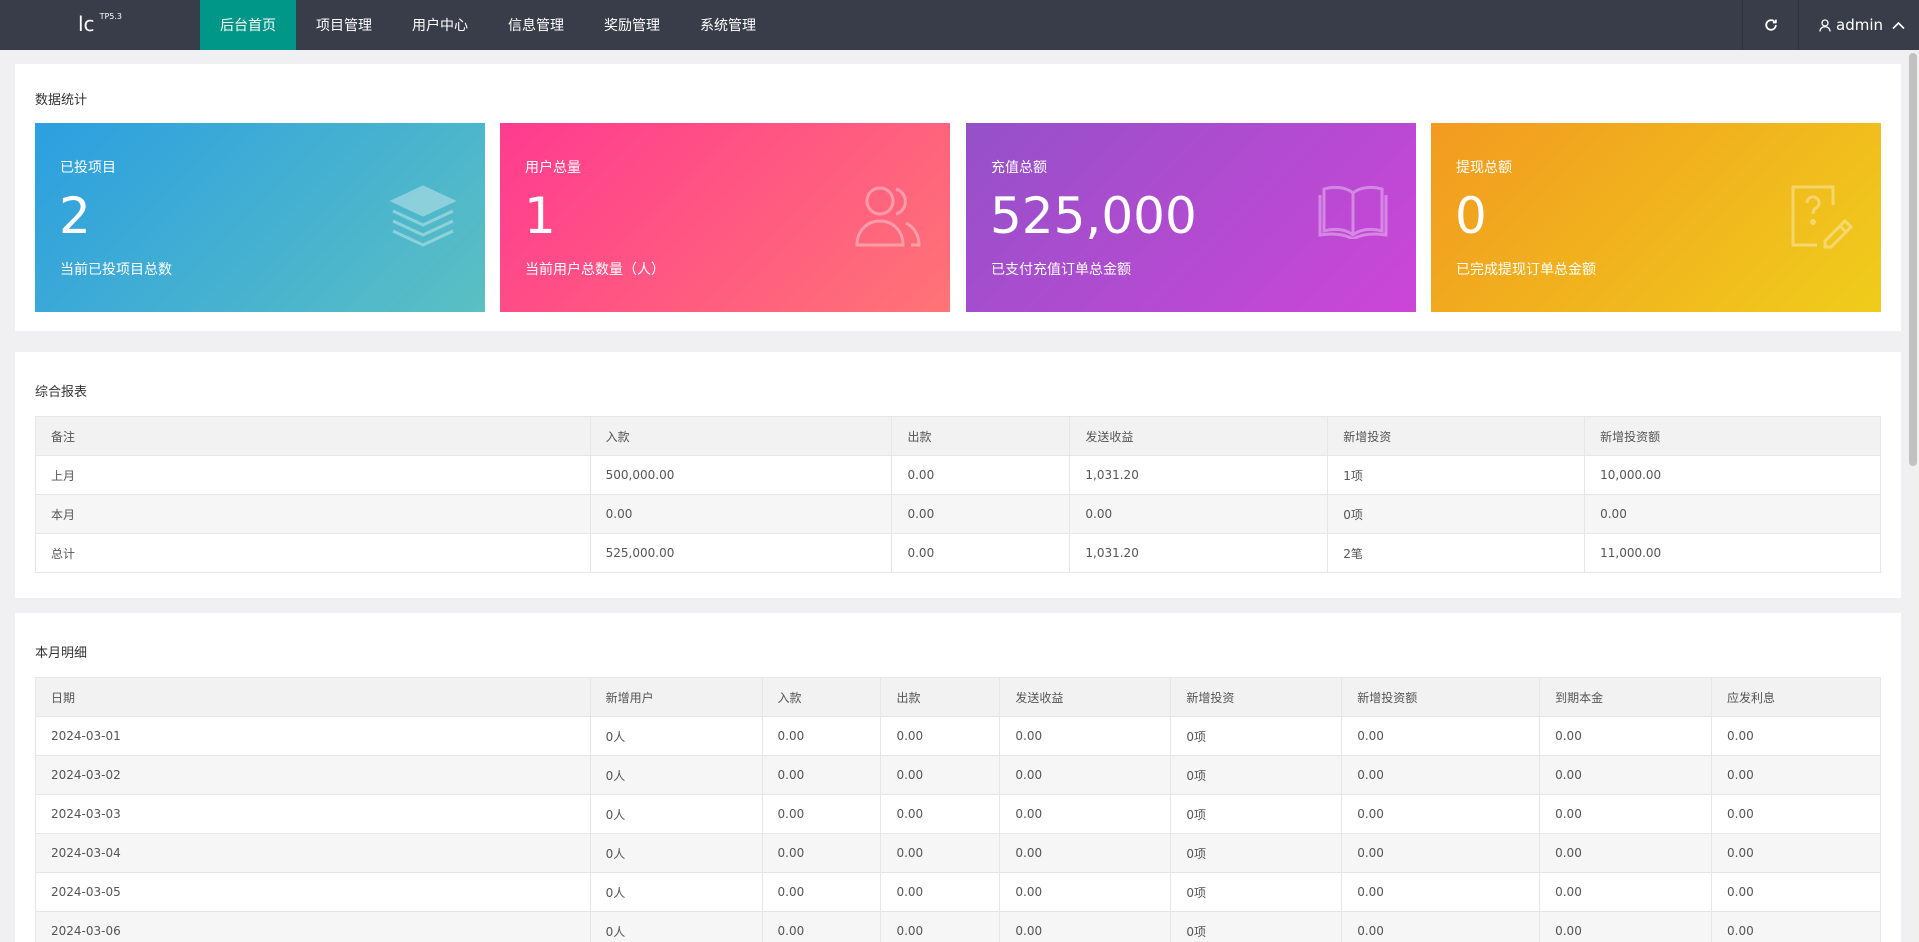 The height and width of the screenshot is (942, 1919). Describe the element at coordinates (1913, 259) in the screenshot. I see `scrollbar-thumb` at that location.